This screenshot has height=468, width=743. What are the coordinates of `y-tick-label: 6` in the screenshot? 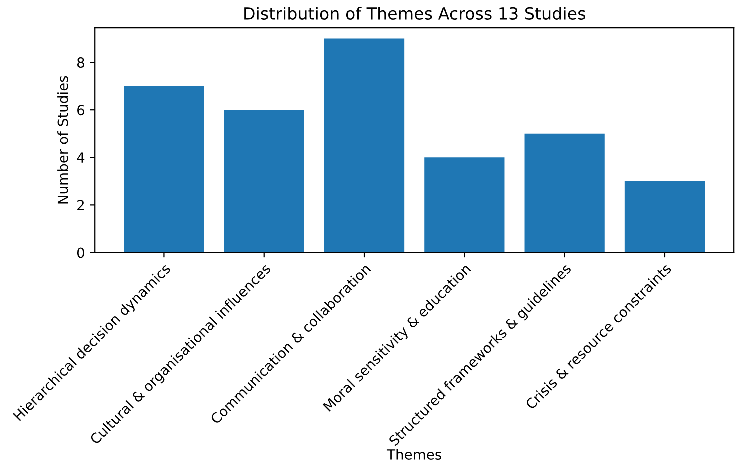 It's located at (81, 110).